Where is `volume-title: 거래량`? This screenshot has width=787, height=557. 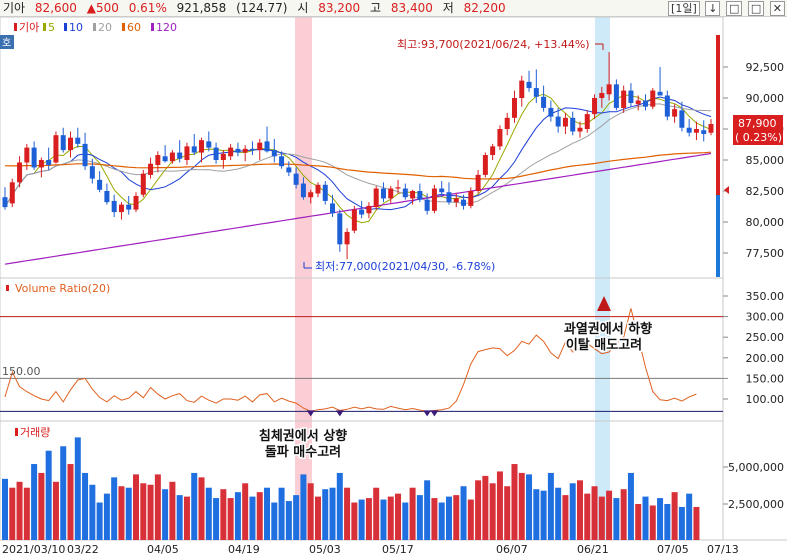 volume-title: 거래량 is located at coordinates (35, 432).